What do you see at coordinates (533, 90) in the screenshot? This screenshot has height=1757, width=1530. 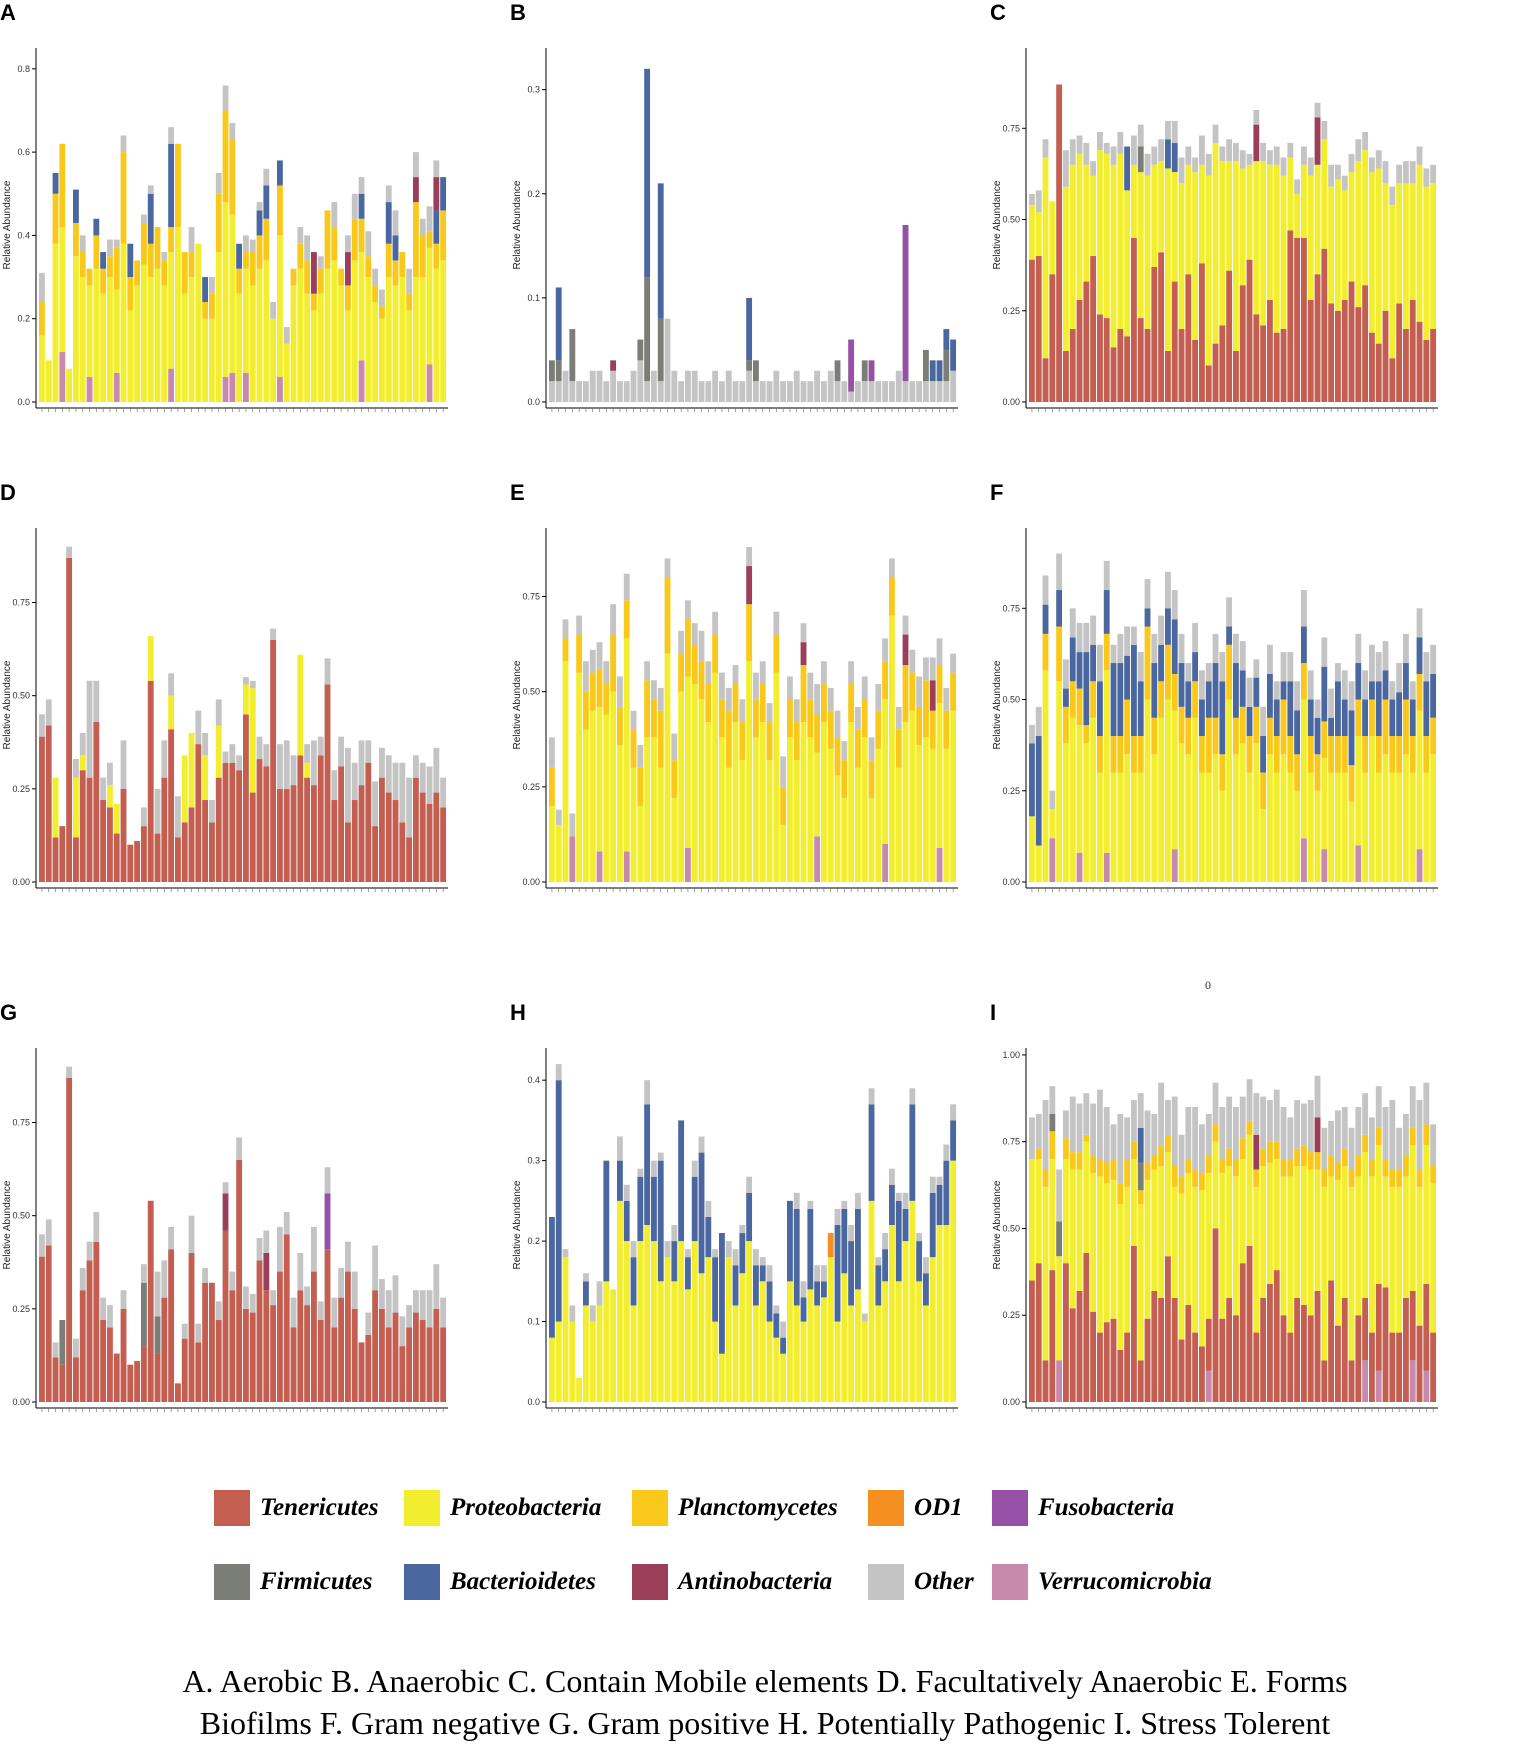 I see `y-tick-label: 0.3` at bounding box center [533, 90].